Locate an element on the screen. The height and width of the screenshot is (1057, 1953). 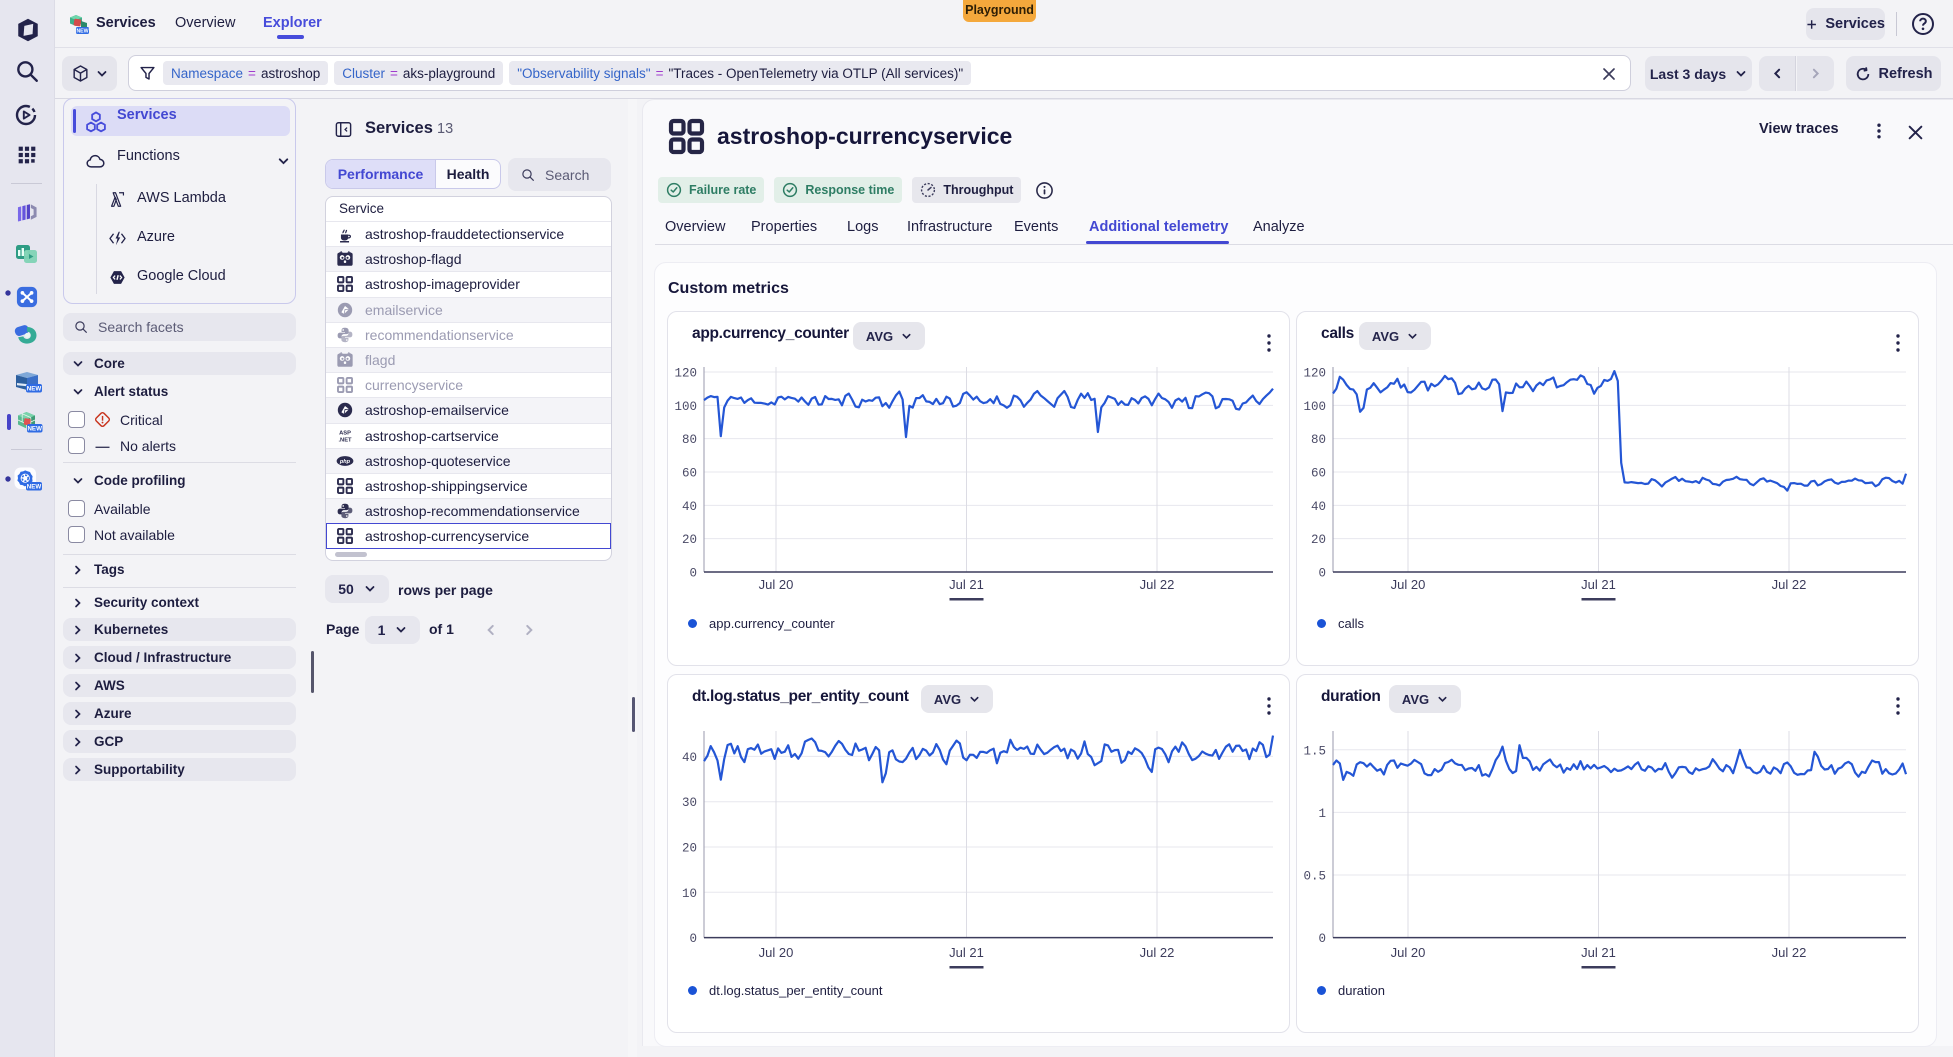
svg-text: 30 is located at coordinates (689, 803).